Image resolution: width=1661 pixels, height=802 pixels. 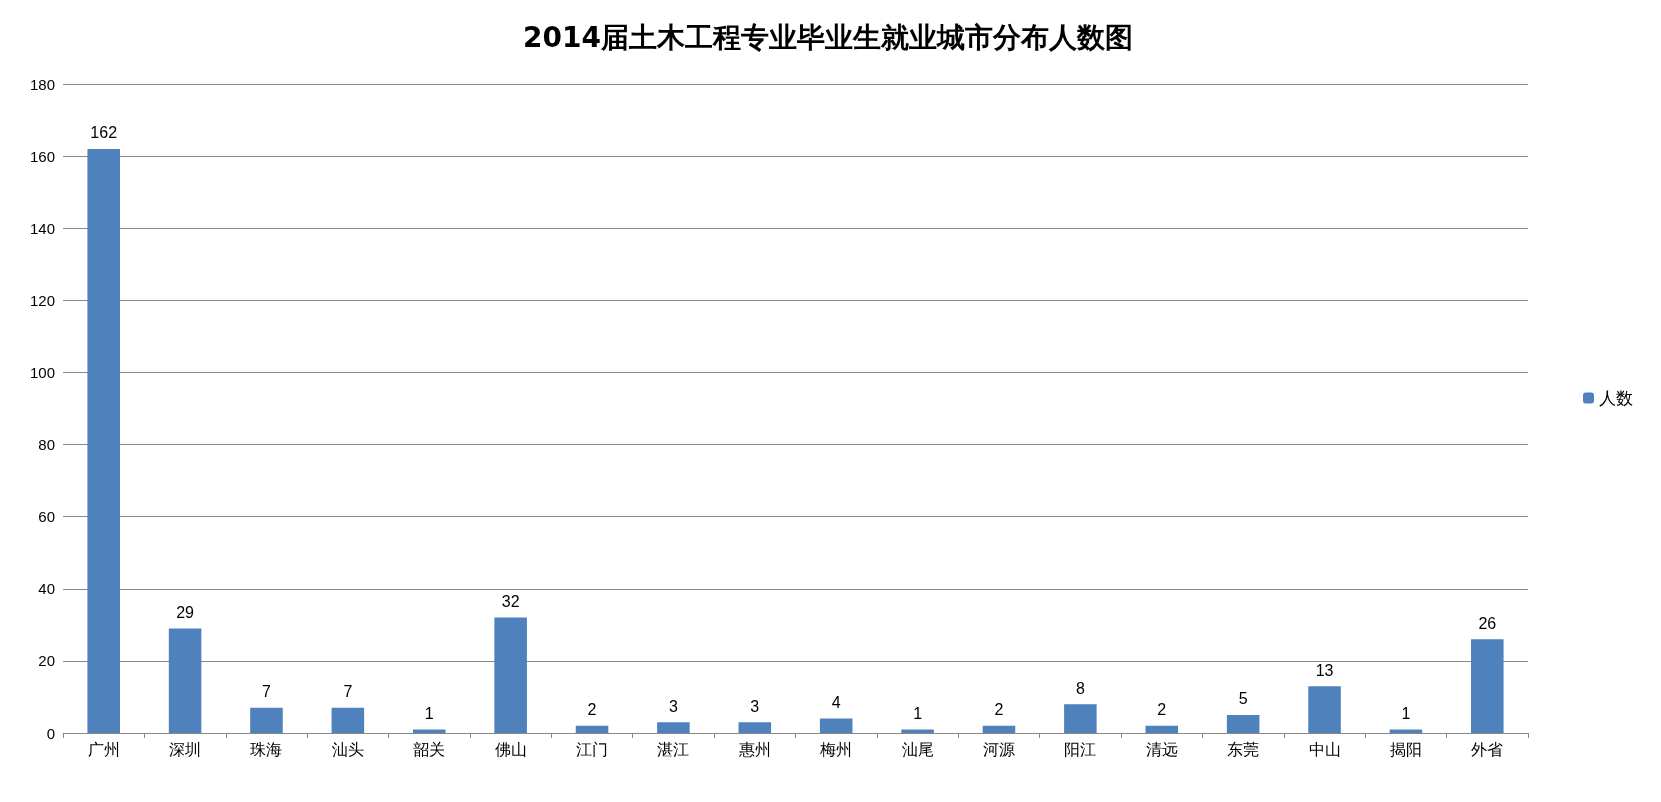 I want to click on x-tick-label: 中山, so click(x=1324, y=749).